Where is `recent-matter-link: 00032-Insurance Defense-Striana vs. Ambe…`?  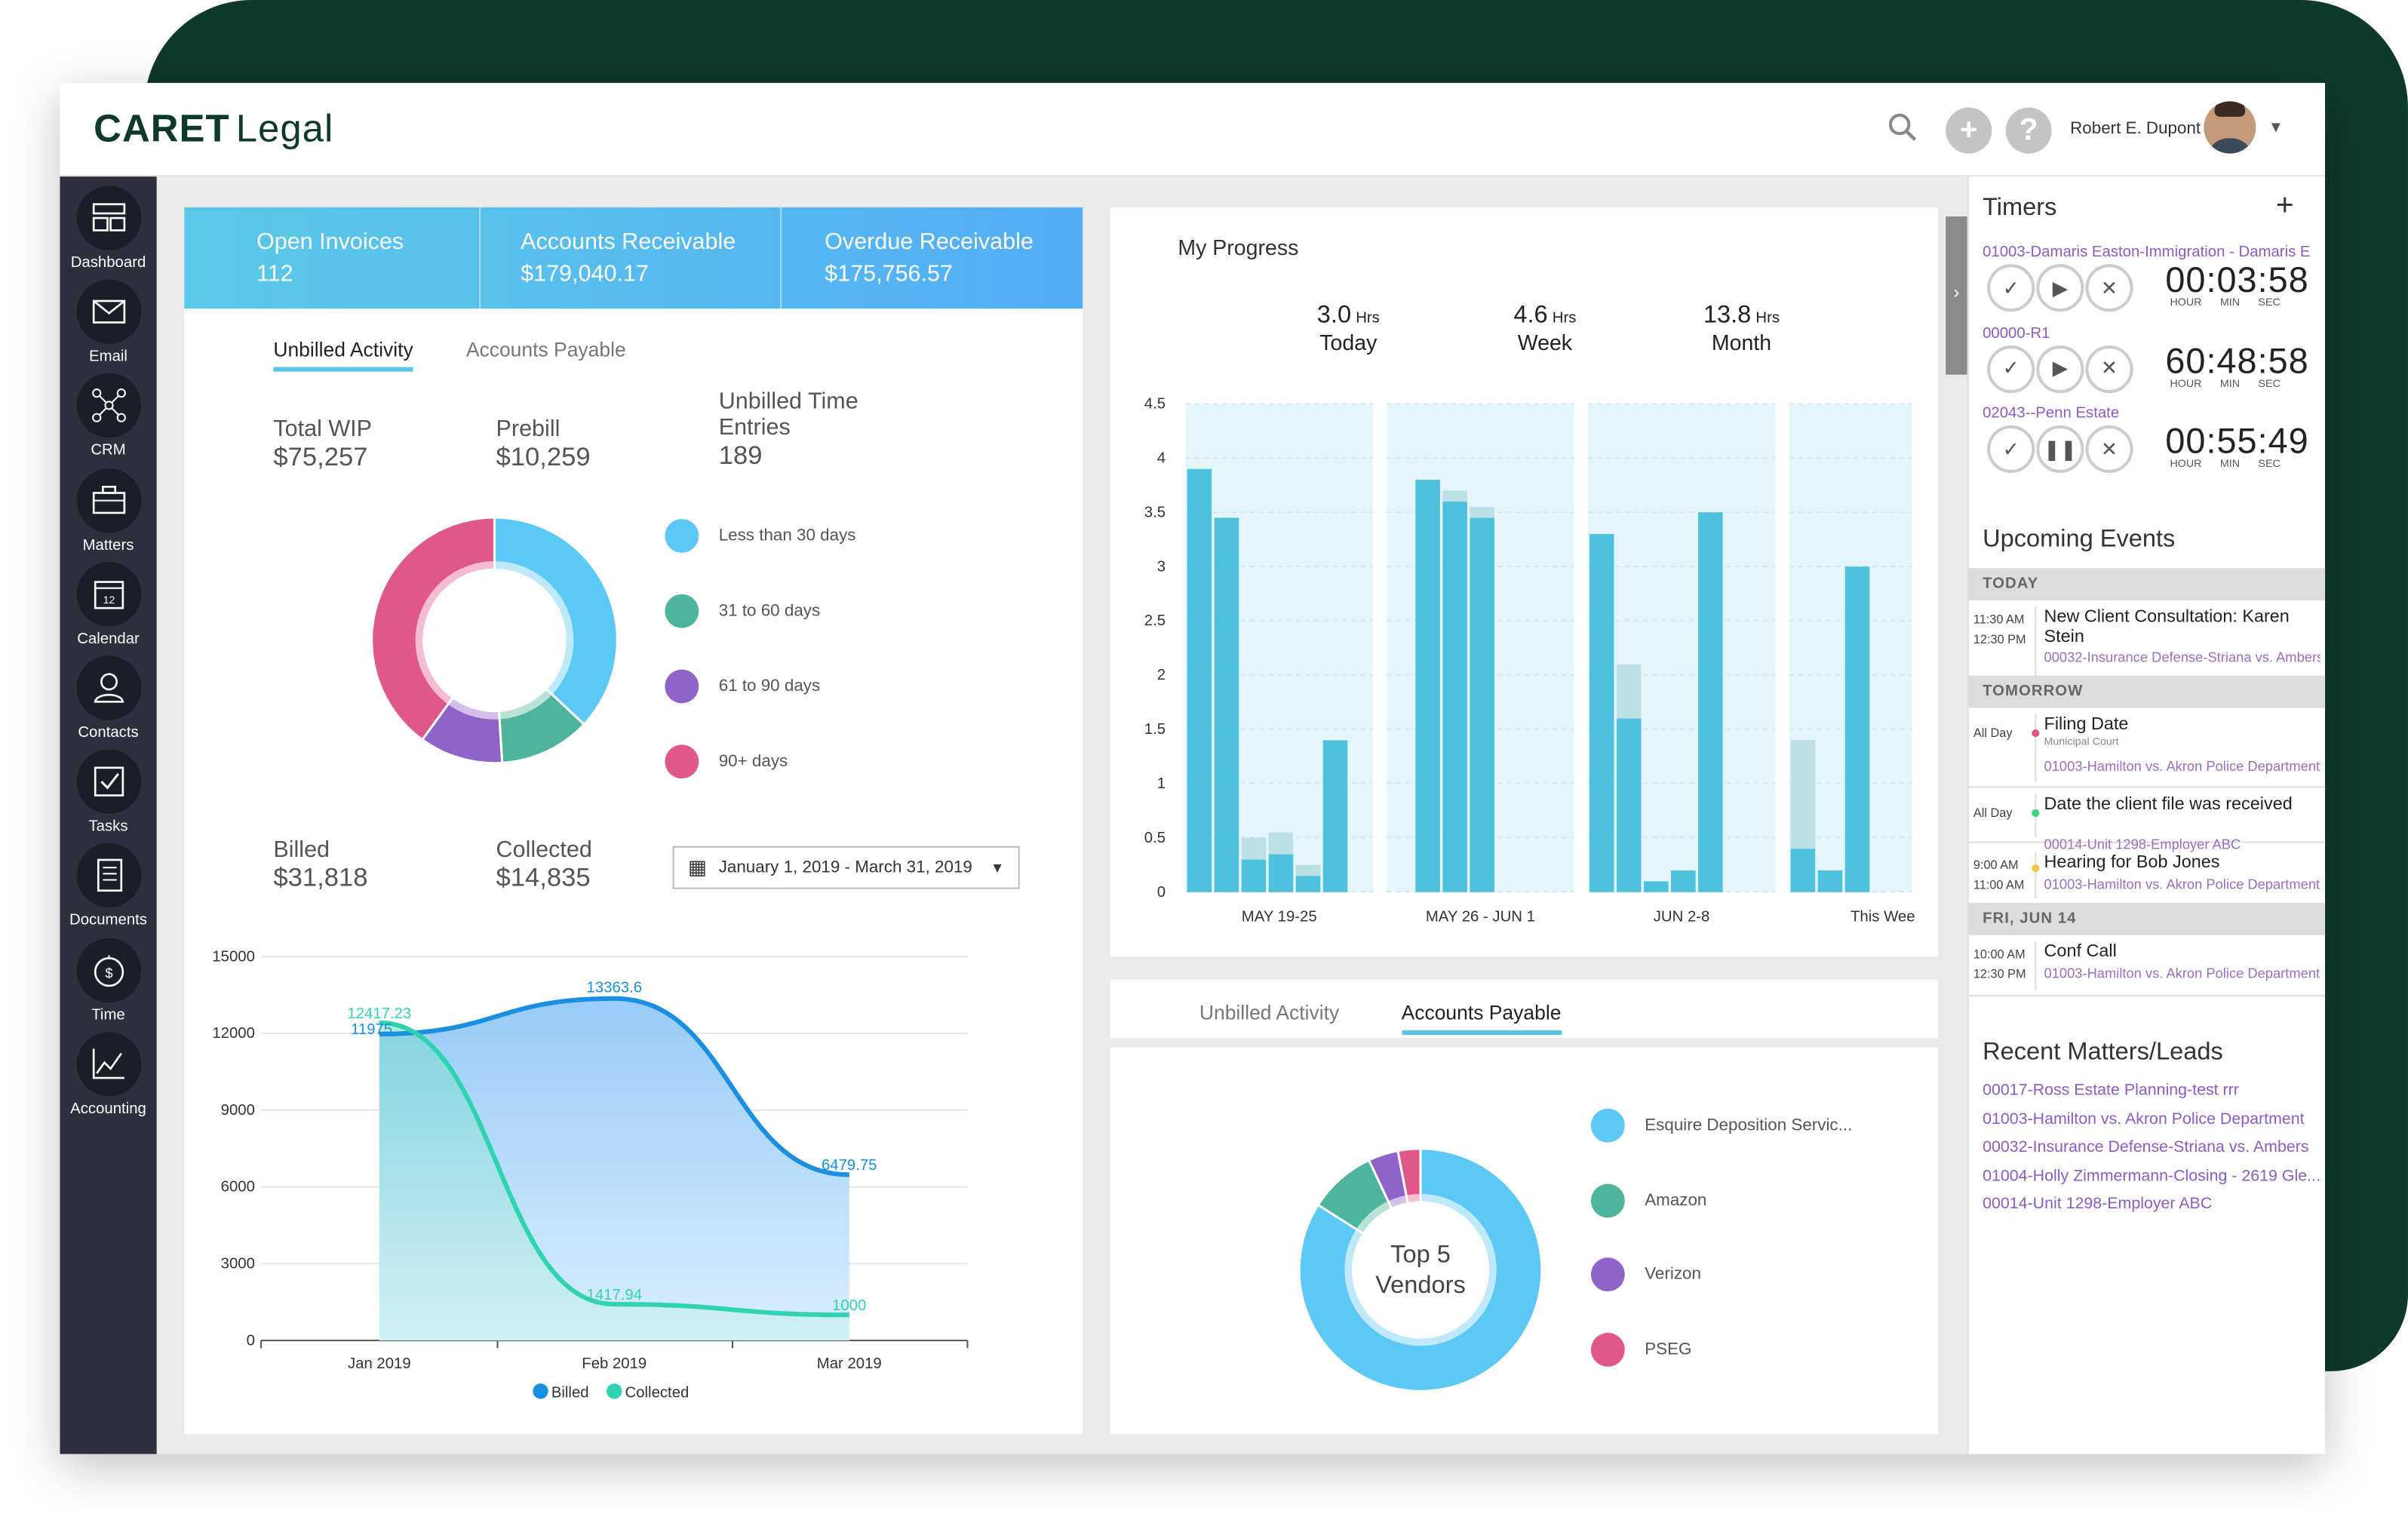
recent-matter-link: 00032-Insurance Defense-Striana vs. Ambe… is located at coordinates (2146, 1147).